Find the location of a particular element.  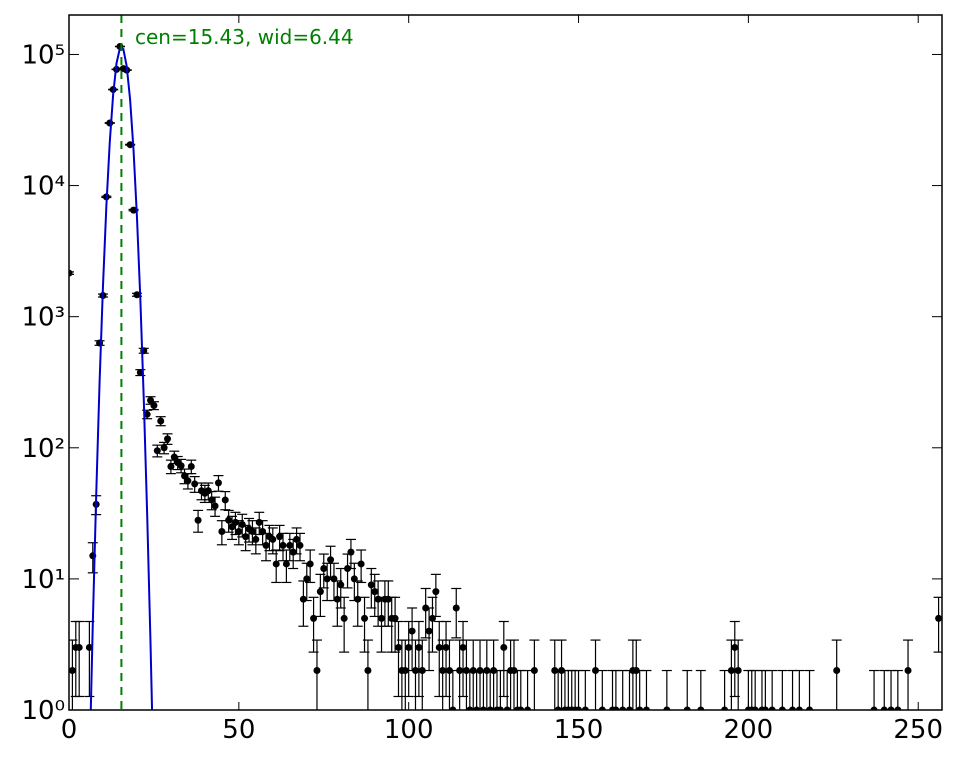

annotation: cen=15.43, wid=6.44 is located at coordinates (244, 37).